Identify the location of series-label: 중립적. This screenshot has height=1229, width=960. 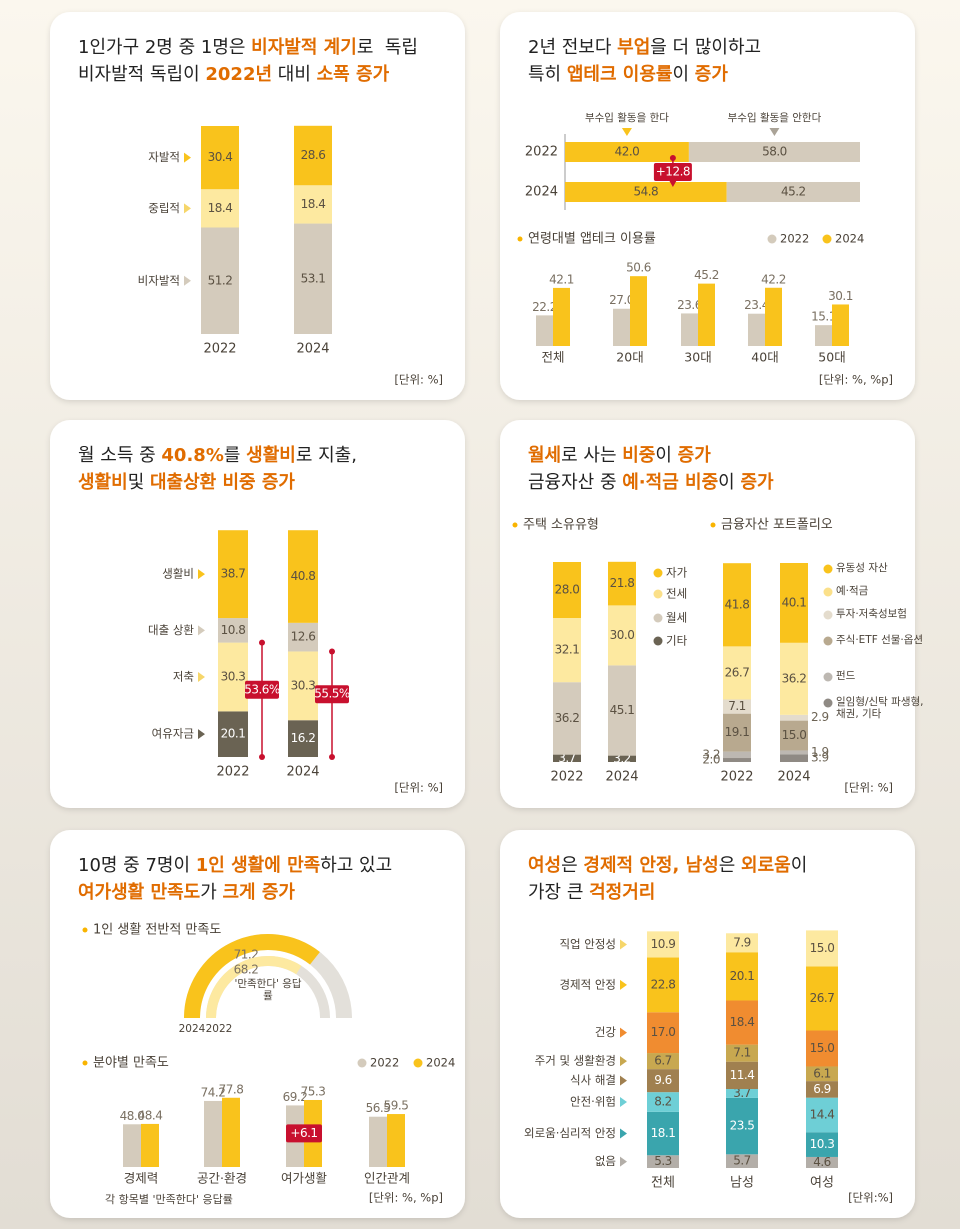
(164, 208).